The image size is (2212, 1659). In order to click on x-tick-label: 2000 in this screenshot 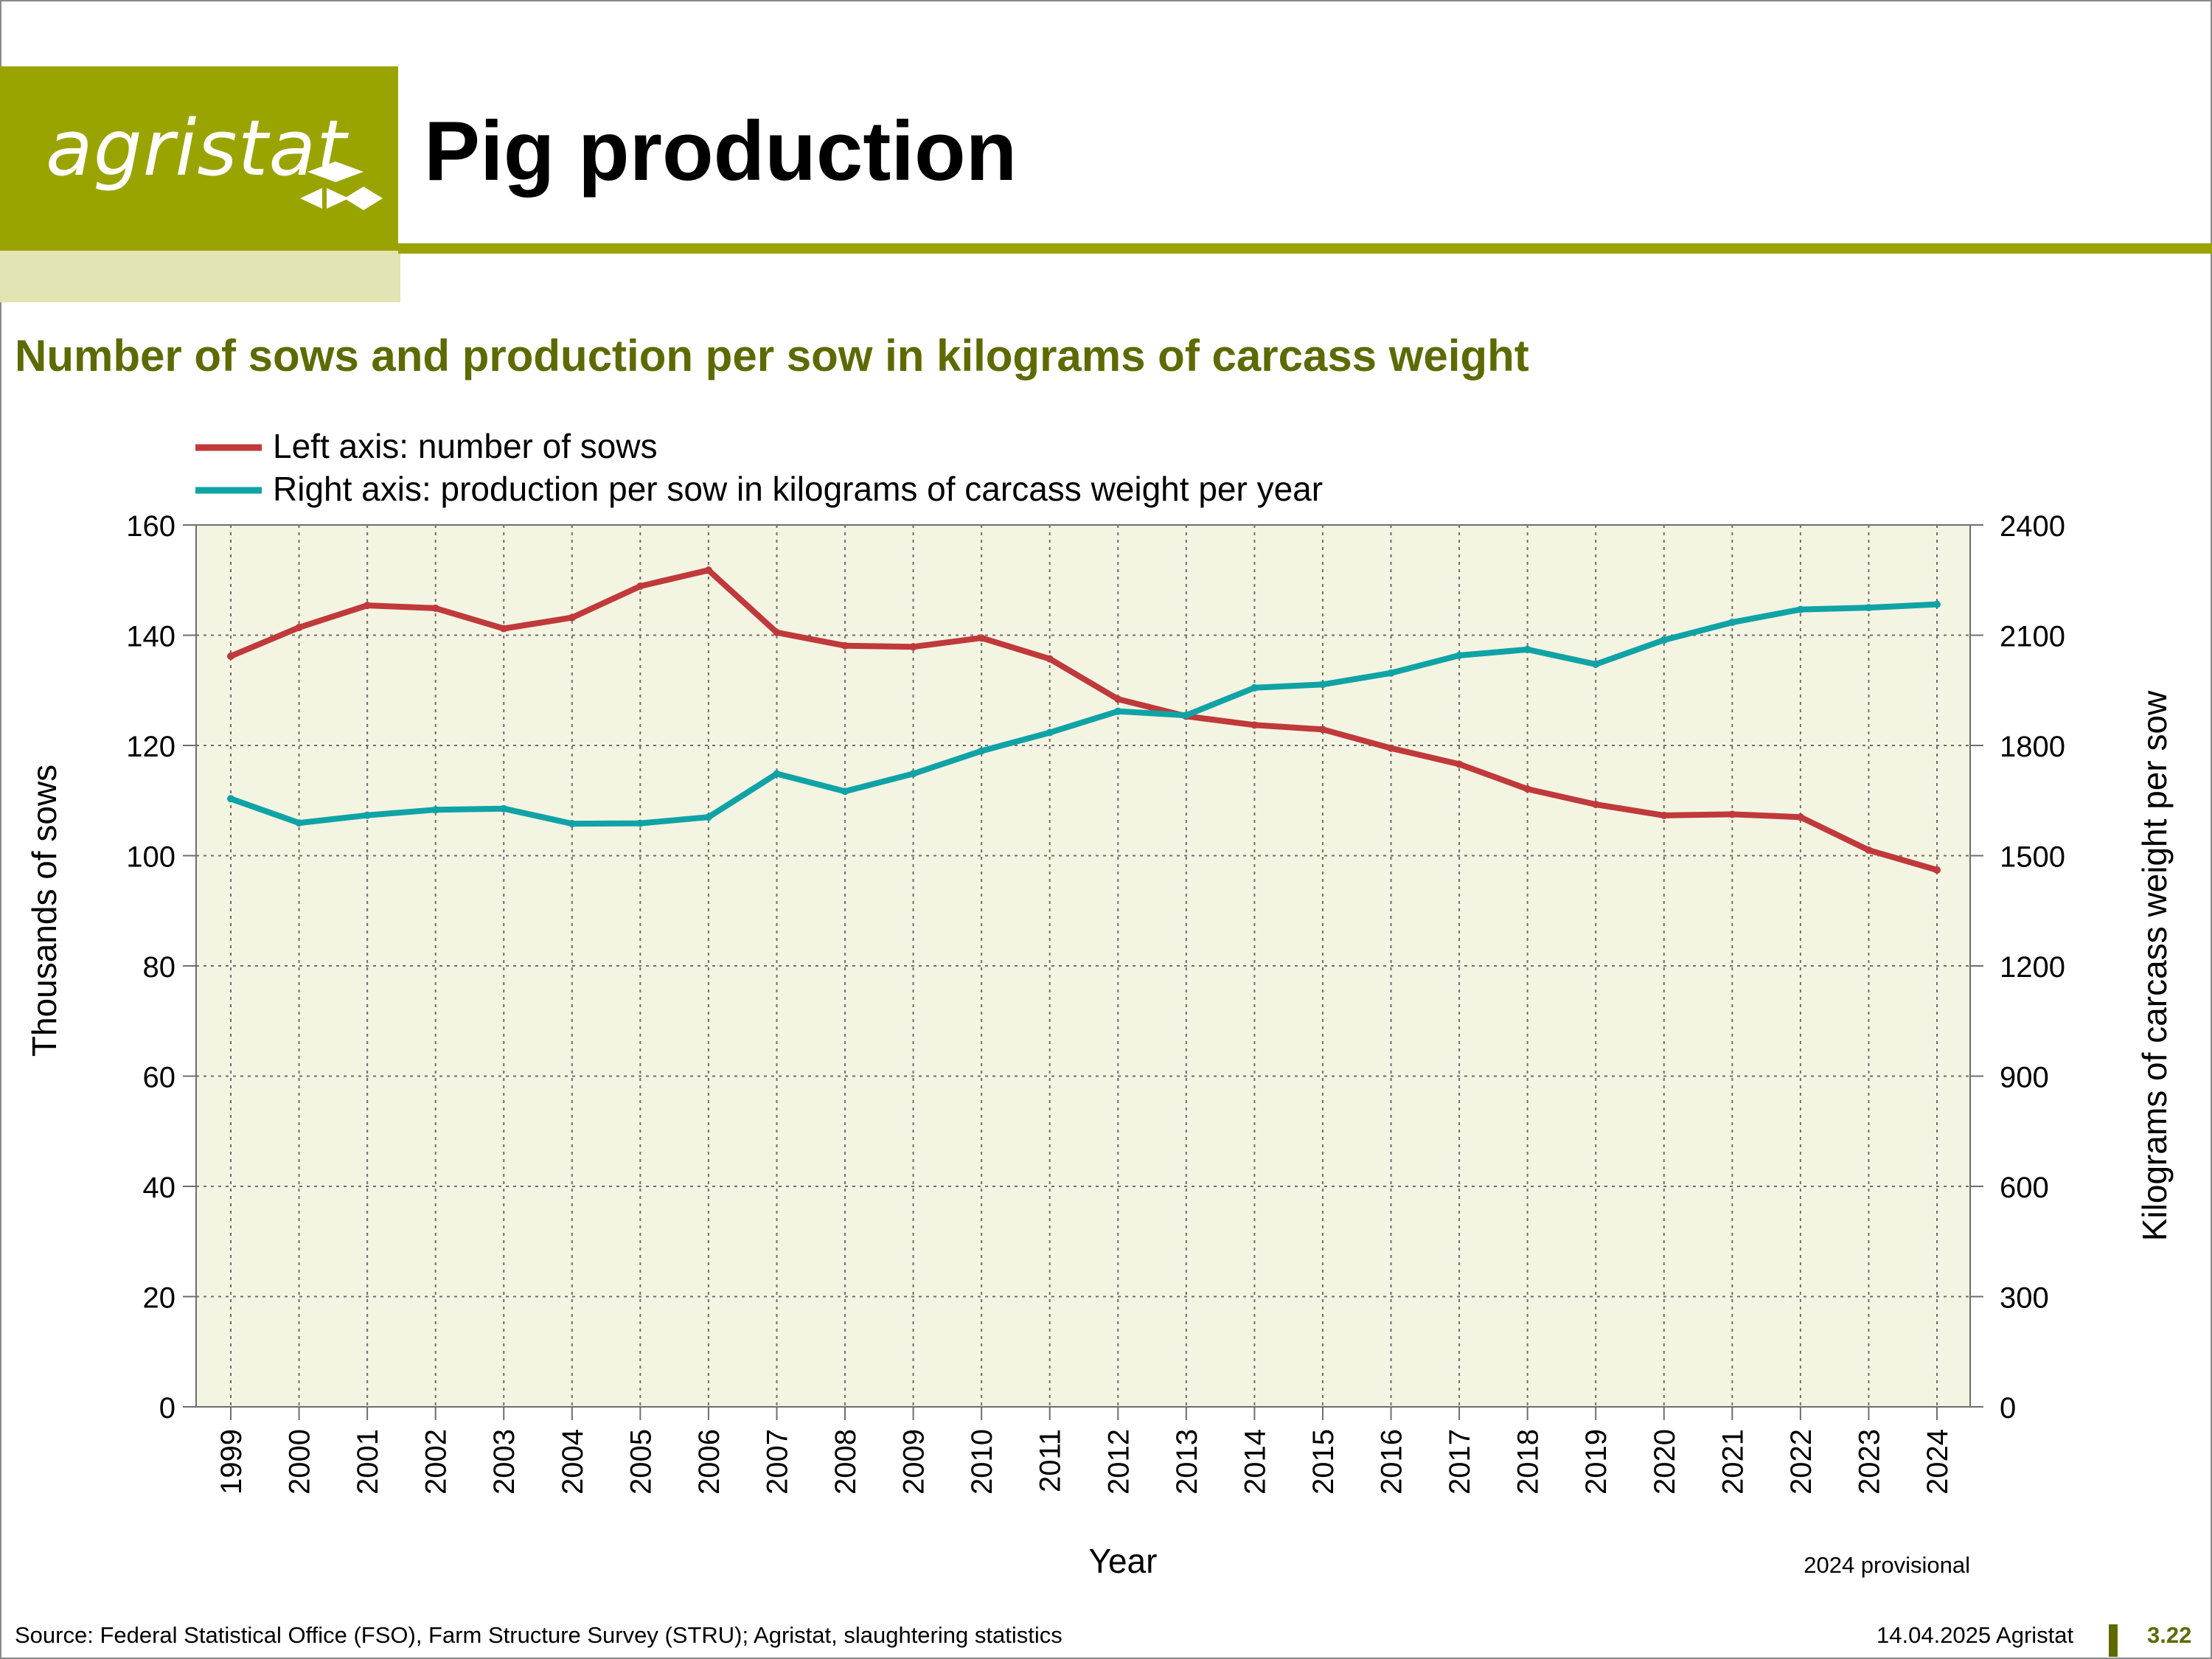, I will do `click(300, 1462)`.